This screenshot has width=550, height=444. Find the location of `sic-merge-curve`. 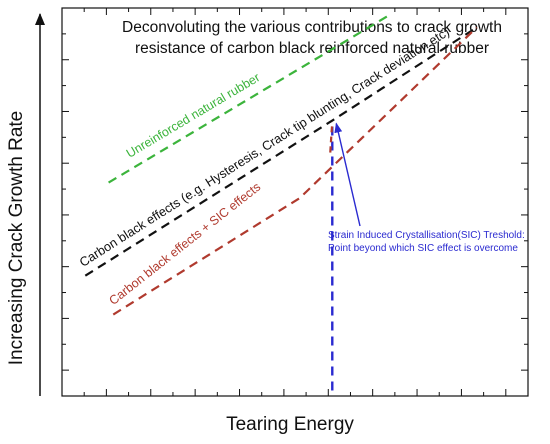

sic-merge-curve is located at coordinates (331, 137).